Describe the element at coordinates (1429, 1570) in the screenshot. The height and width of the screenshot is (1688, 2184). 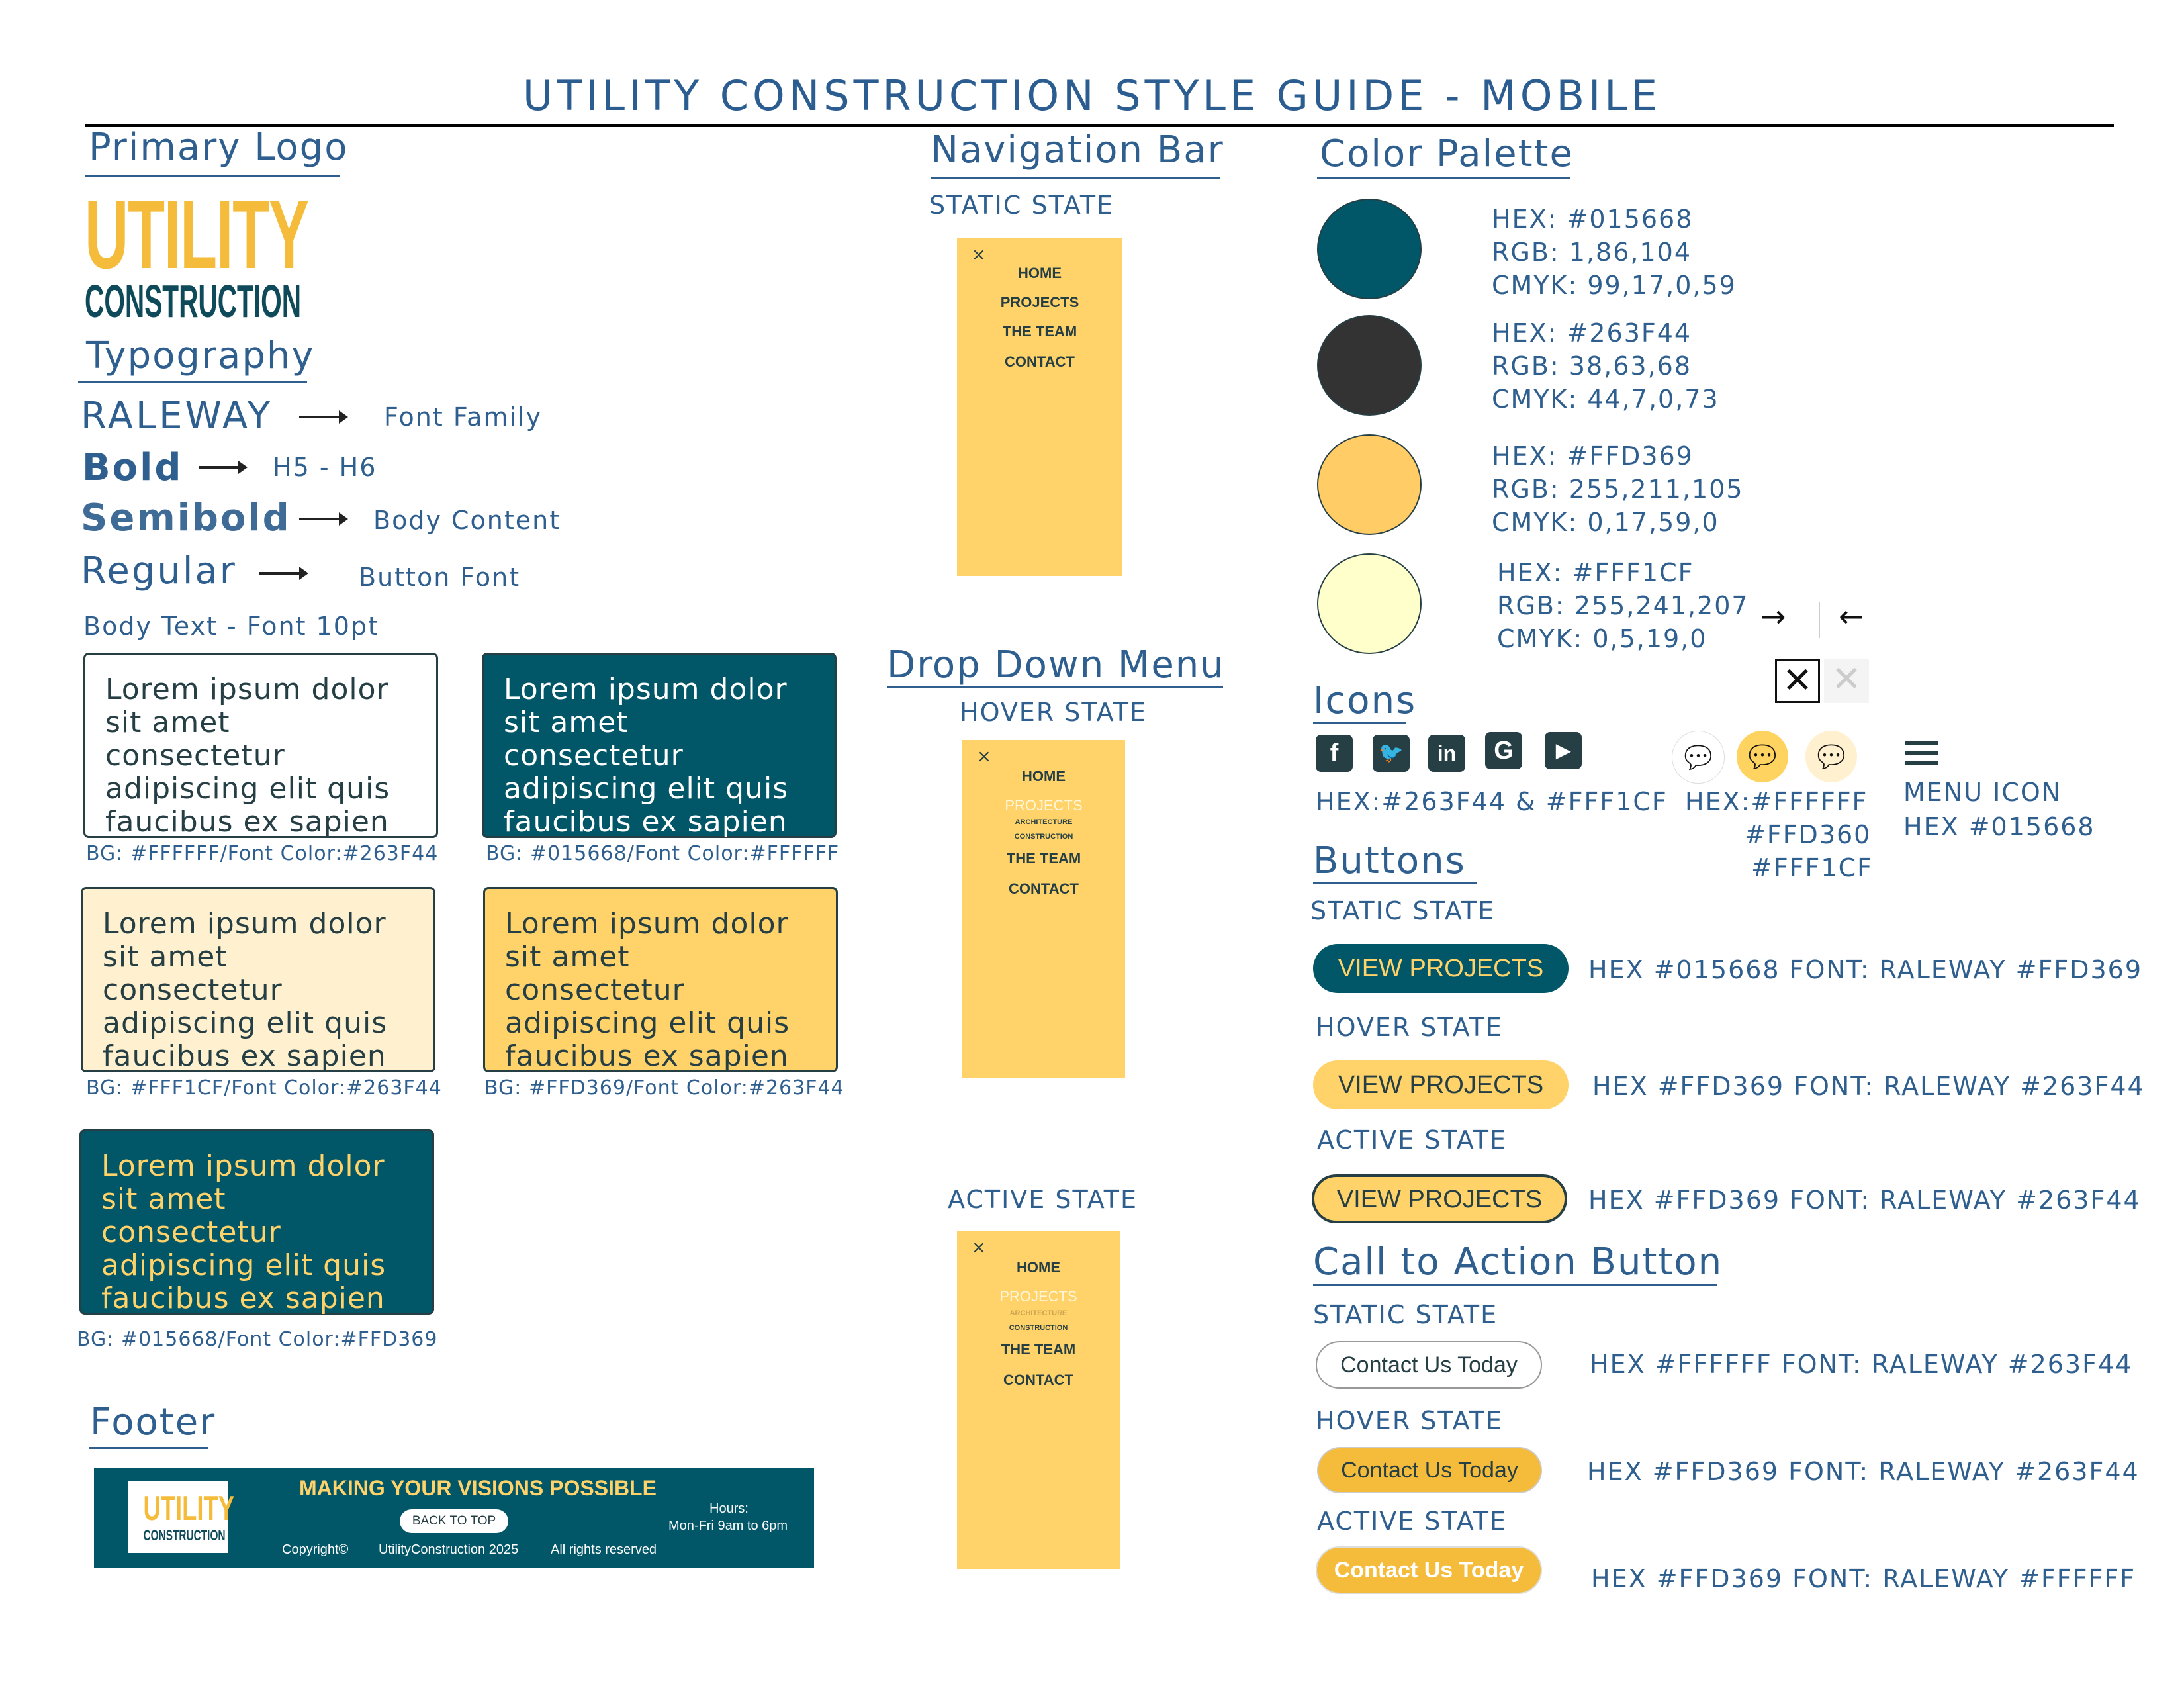
I see `contact-us-button-active: Contact Us Today` at that location.